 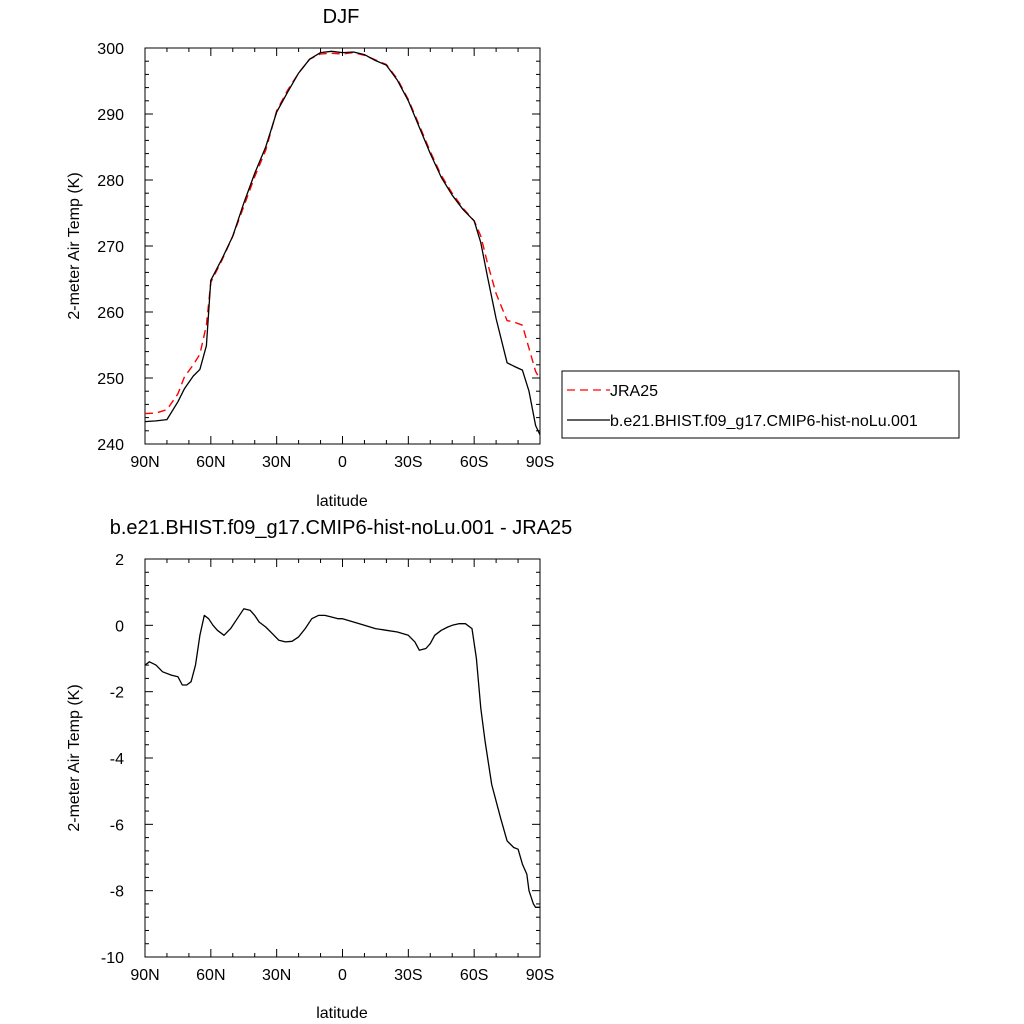 I want to click on legend-box, so click(x=760, y=404).